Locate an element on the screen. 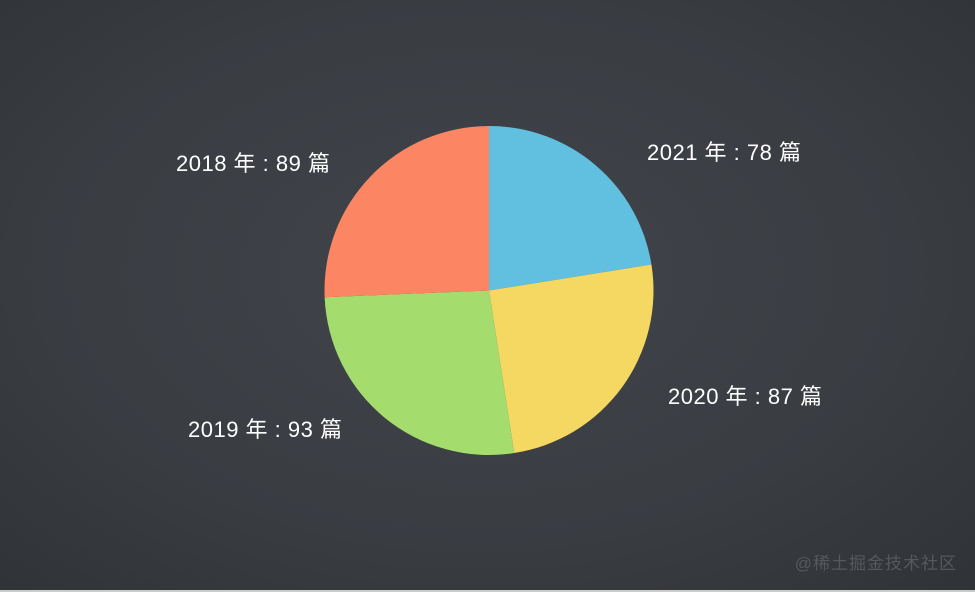 The image size is (975, 592). watermark-text: @稀土掘金技术社区 is located at coordinates (875, 563).